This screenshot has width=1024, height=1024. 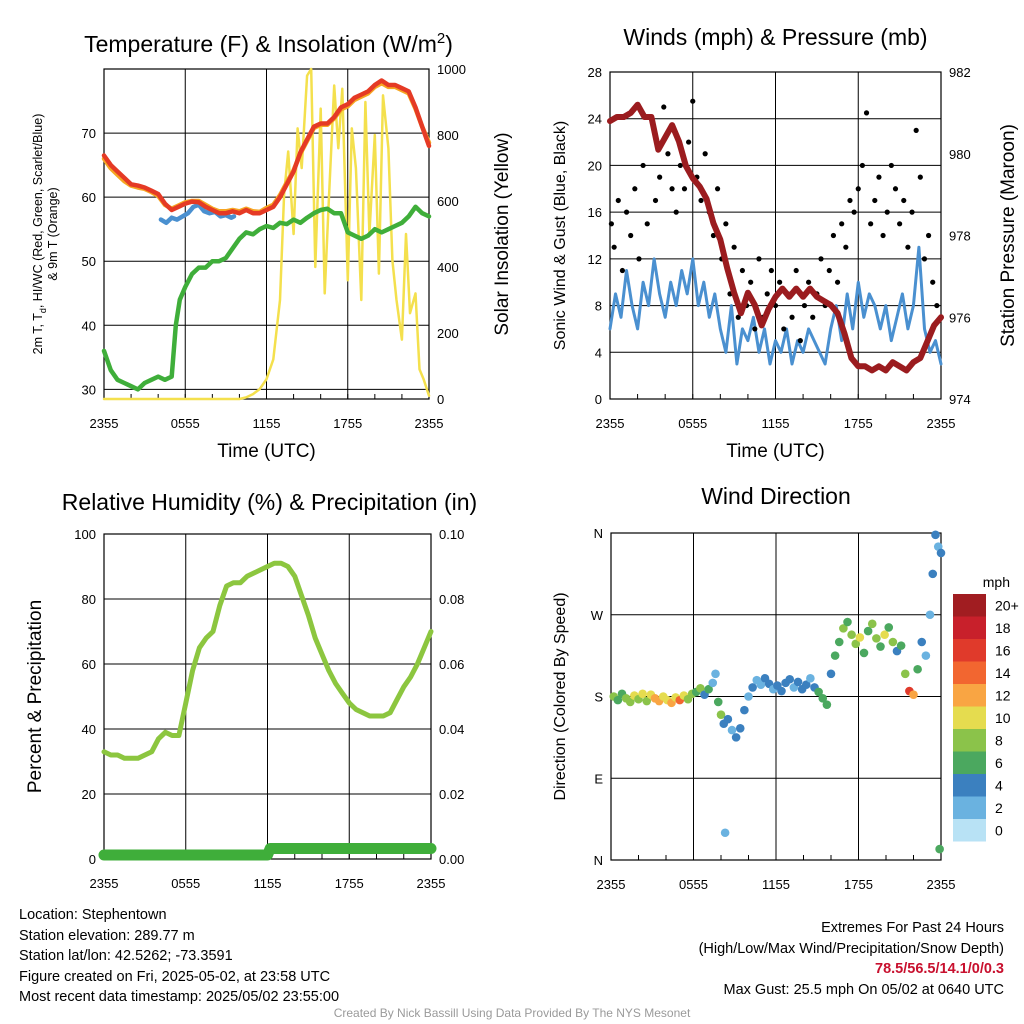 I want to click on legend-label: 8, so click(x=999, y=740).